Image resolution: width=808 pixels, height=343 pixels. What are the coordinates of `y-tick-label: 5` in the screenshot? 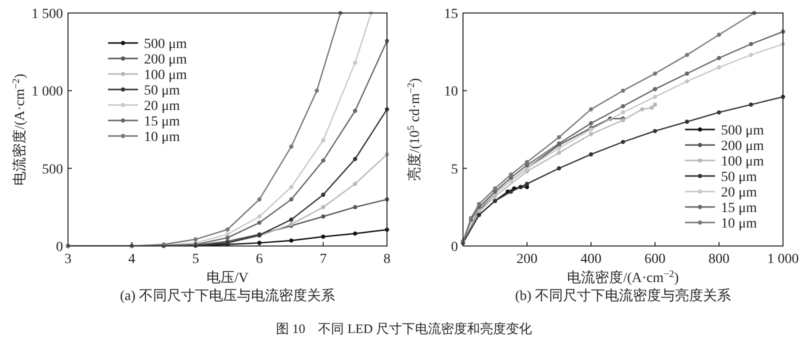 It's located at (454, 170).